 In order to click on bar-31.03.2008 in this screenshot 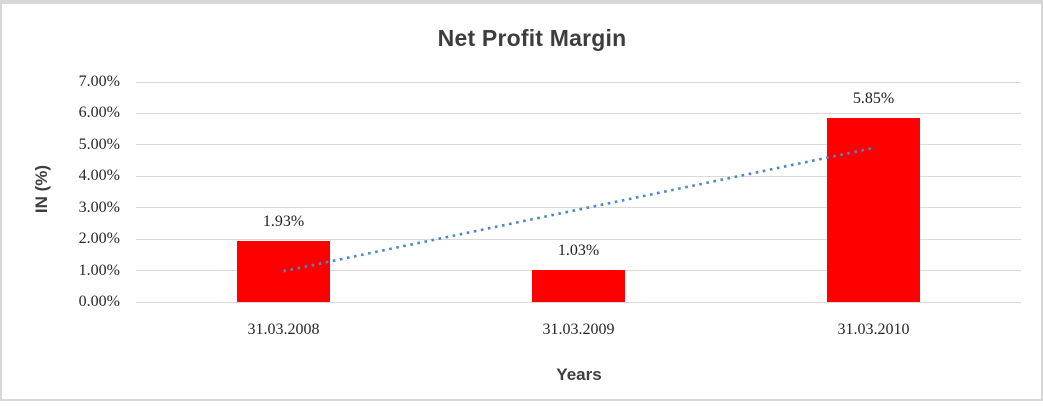, I will do `click(283, 271)`.